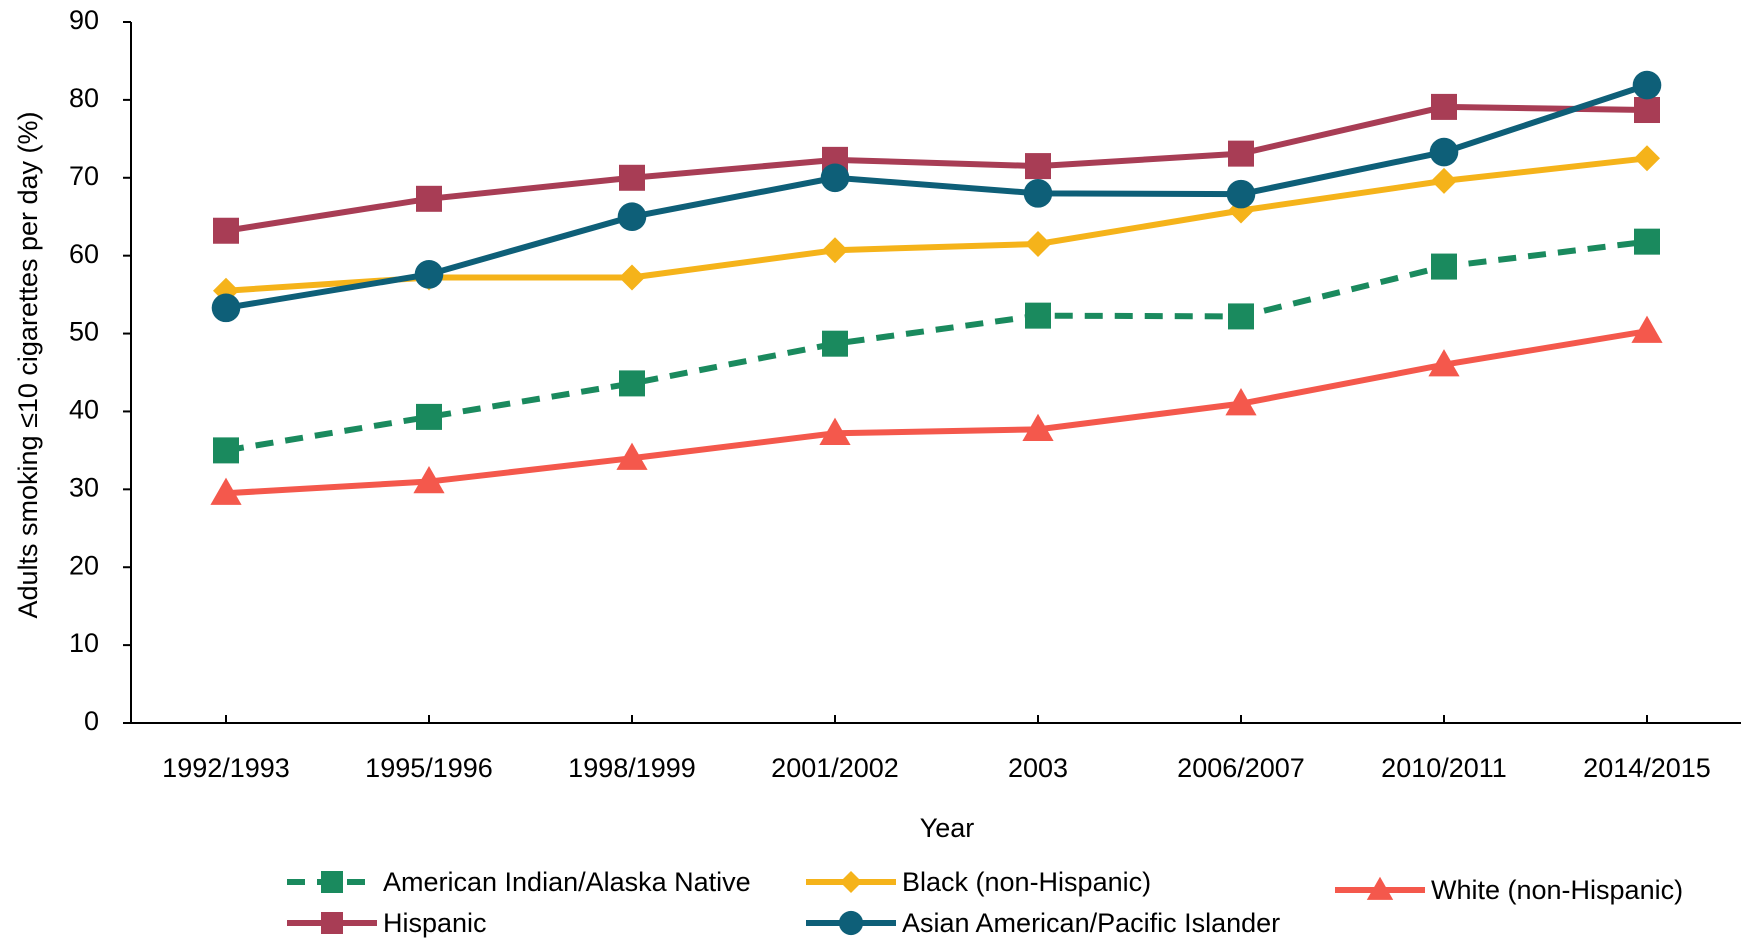  I want to click on y-tick-label: 60, so click(84, 254).